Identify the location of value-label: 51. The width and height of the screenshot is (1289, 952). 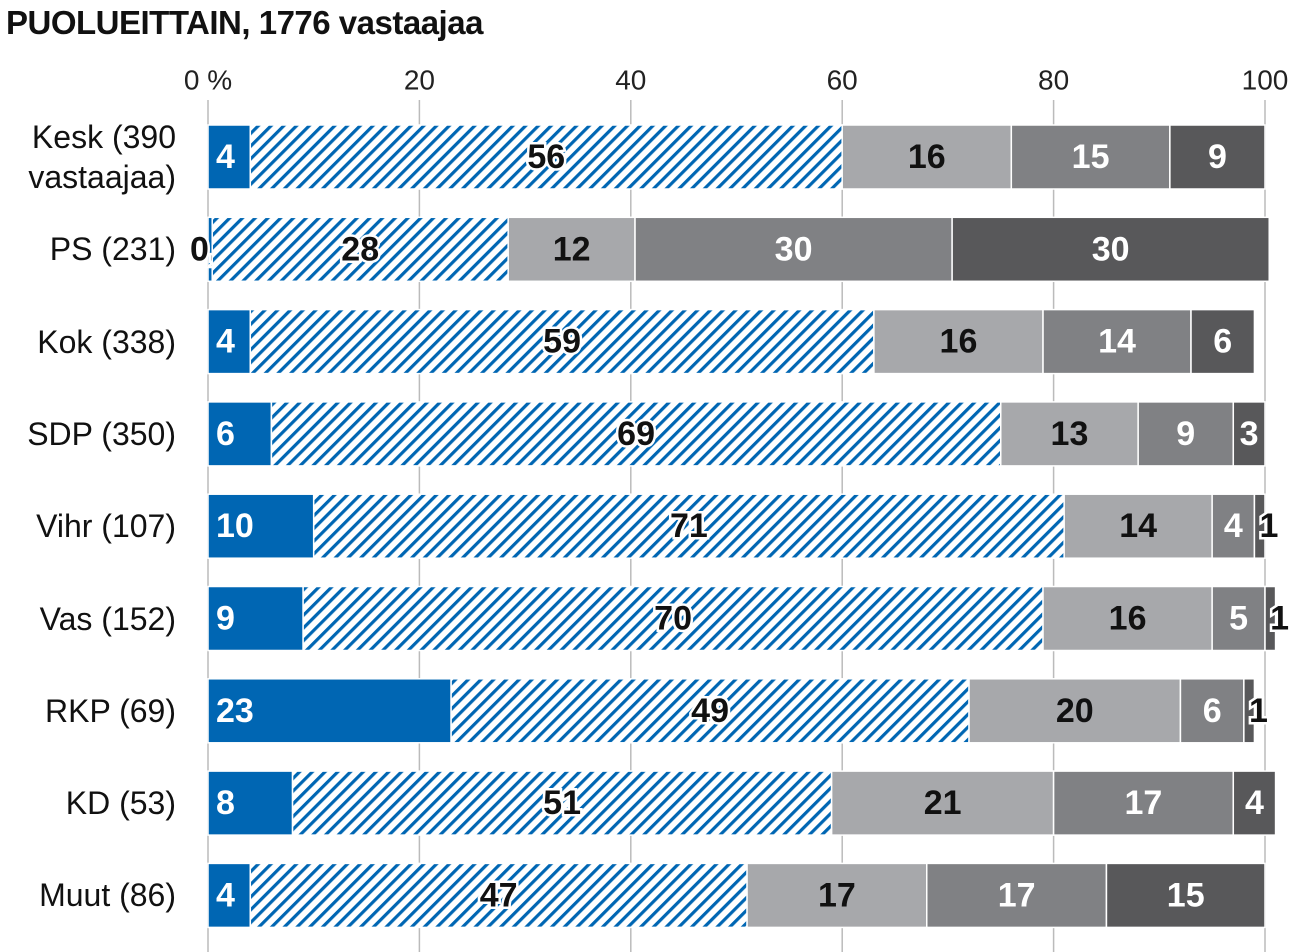
(562, 803).